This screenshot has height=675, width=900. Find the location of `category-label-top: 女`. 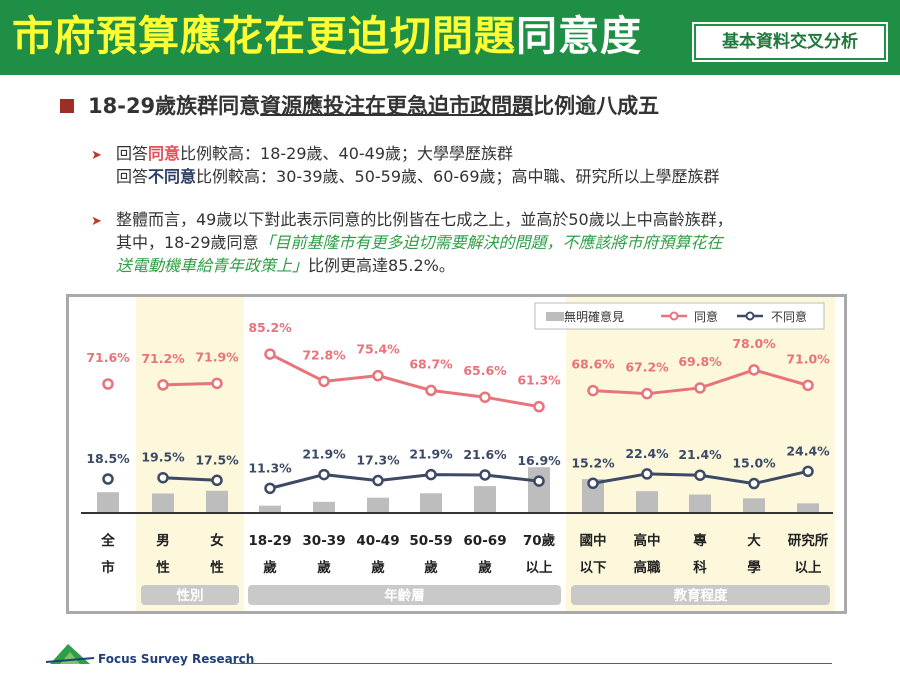

category-label-top: 女 is located at coordinates (217, 540).